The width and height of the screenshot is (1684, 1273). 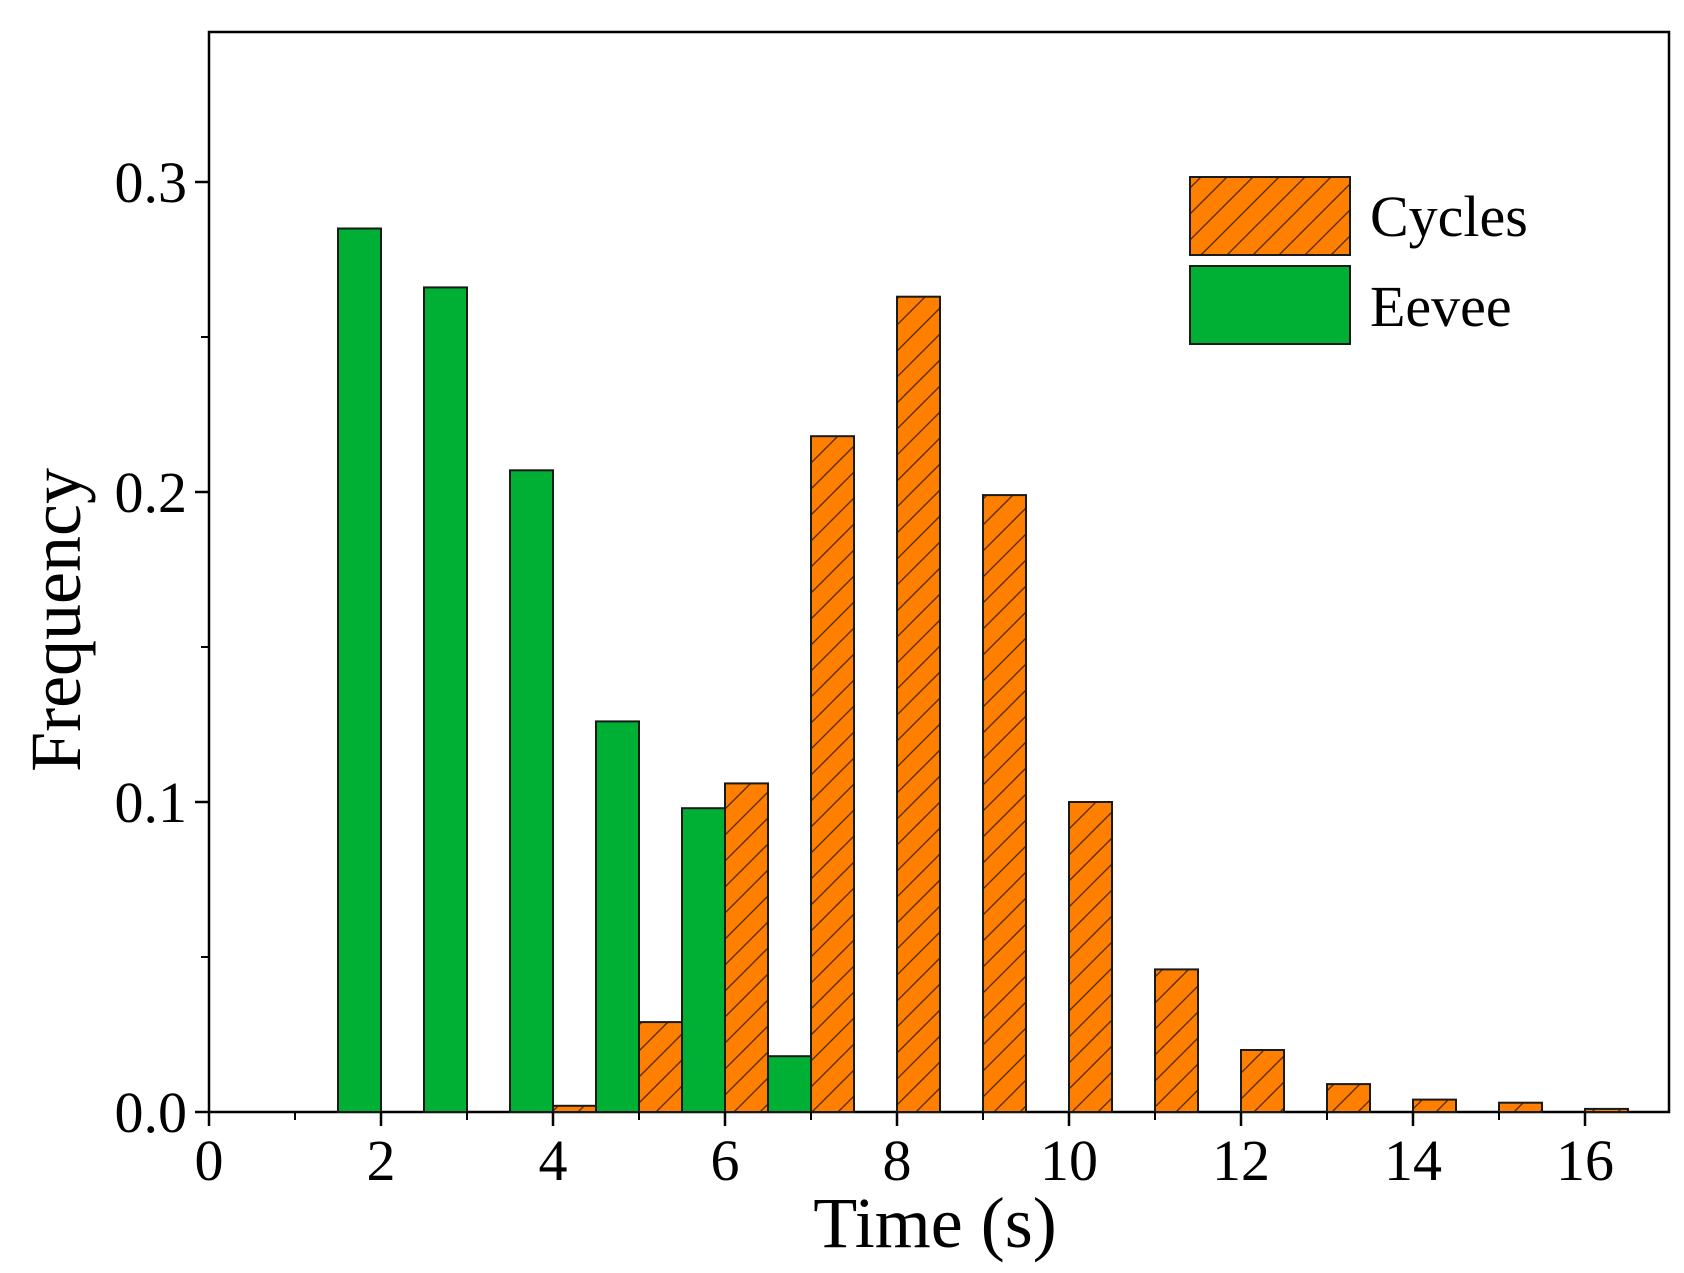 I want to click on x-tick-label: 0, so click(x=209, y=1160).